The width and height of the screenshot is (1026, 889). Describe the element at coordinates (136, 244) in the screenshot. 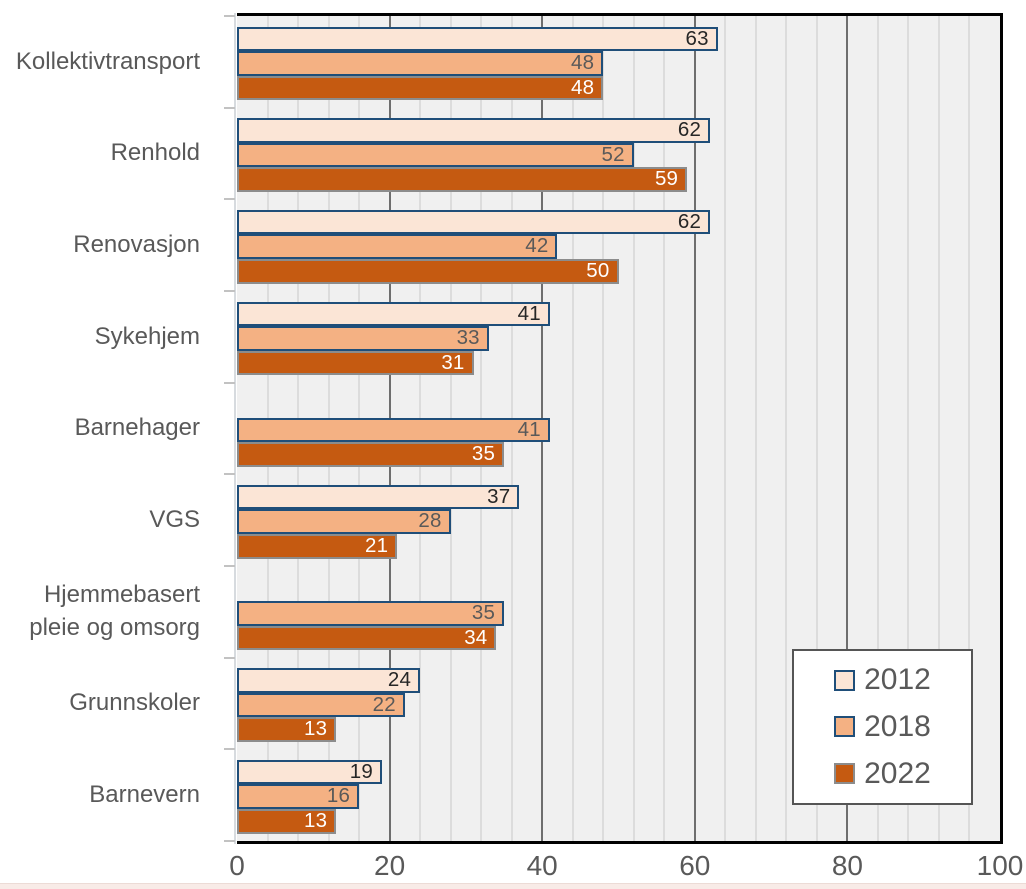

I see `category-label: Renovasjon` at that location.